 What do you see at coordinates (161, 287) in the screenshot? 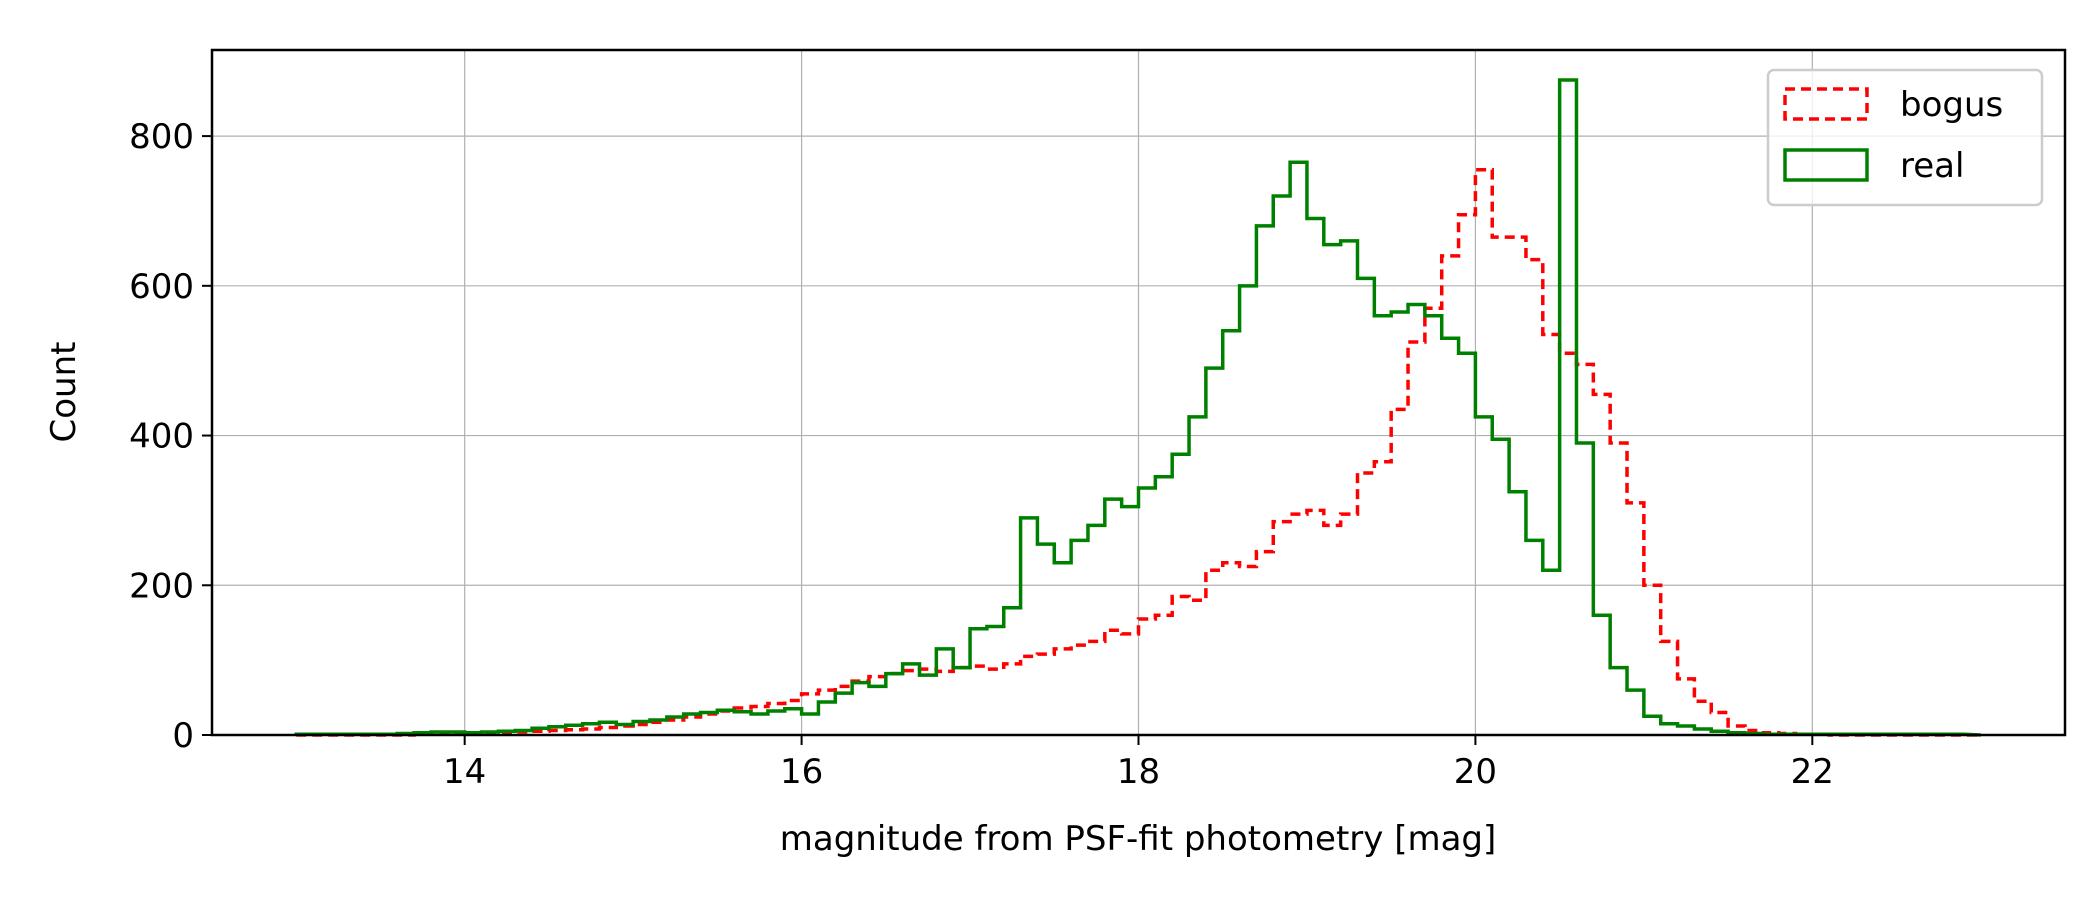
I see `y-tick-label: 600` at bounding box center [161, 287].